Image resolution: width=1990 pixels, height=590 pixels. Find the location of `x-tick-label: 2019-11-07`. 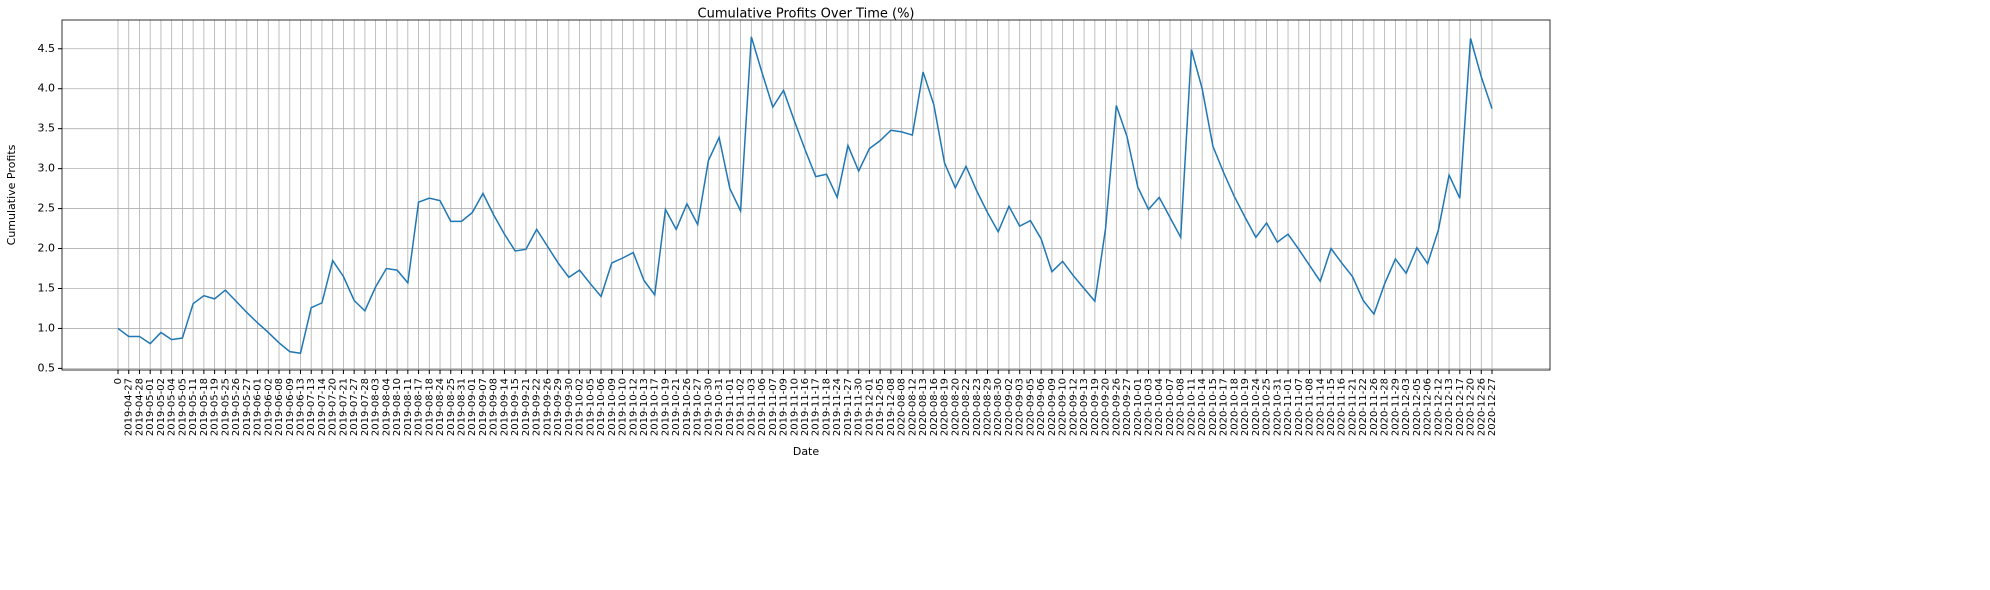

x-tick-label: 2019-11-07 is located at coordinates (773, 407).